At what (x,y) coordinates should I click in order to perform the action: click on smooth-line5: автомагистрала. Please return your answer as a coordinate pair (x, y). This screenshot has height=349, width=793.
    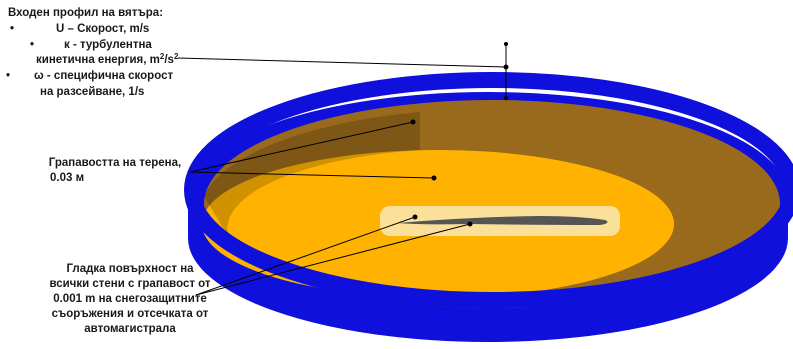
    Looking at the image, I should click on (130, 329).